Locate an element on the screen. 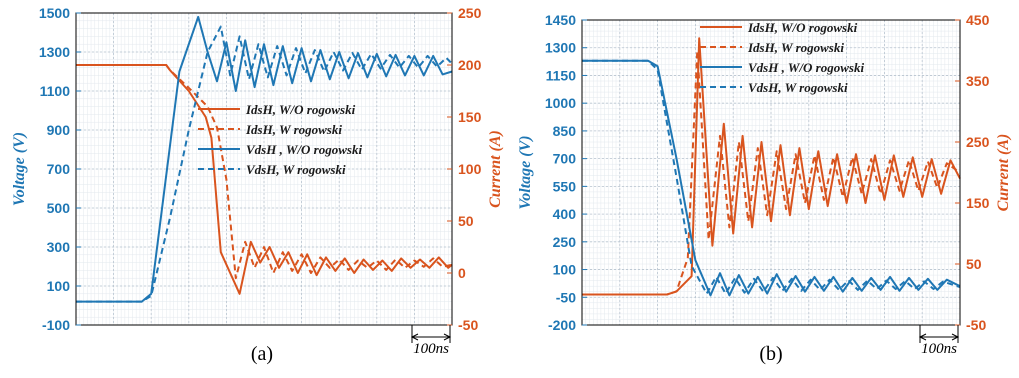  y-left-tick-label: 900 is located at coordinates (59, 130).